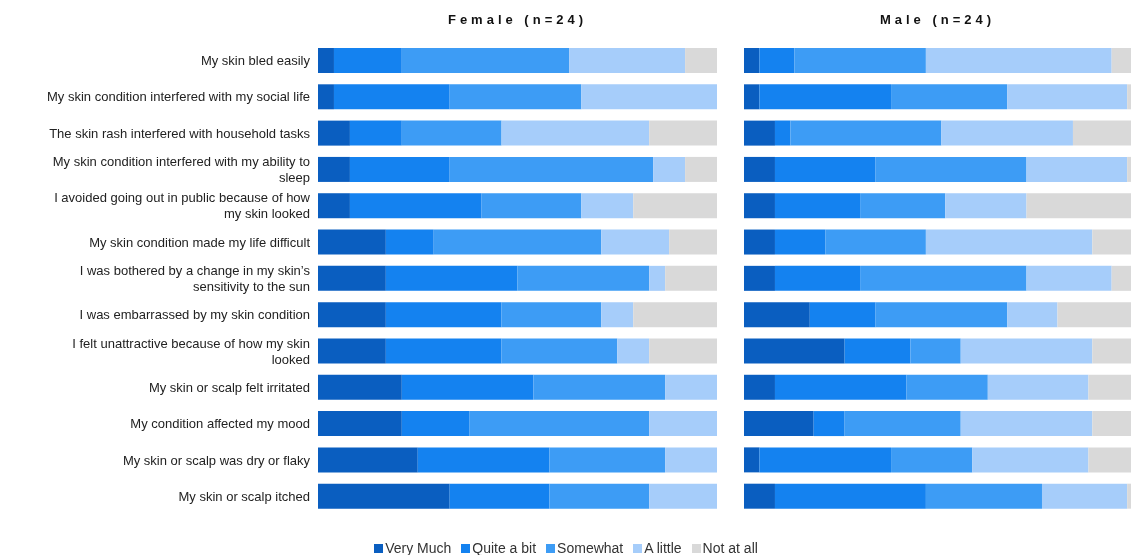 This screenshot has width=1132, height=555. I want to click on y-tick-label: I avoided going out in public because of how my skin looked, so click(182, 205).